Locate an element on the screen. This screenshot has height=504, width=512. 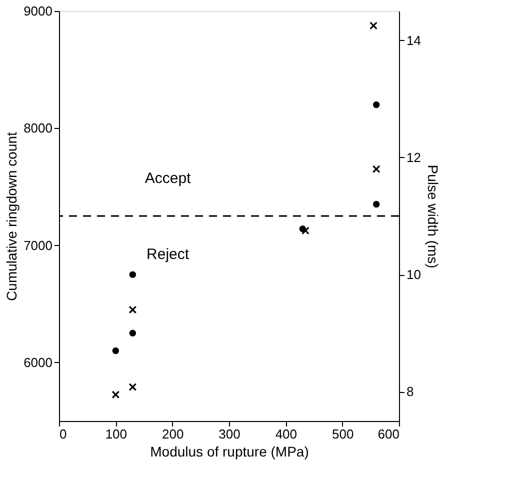
y-axis-title: Cumulative ringdown count is located at coordinates (12, 216).